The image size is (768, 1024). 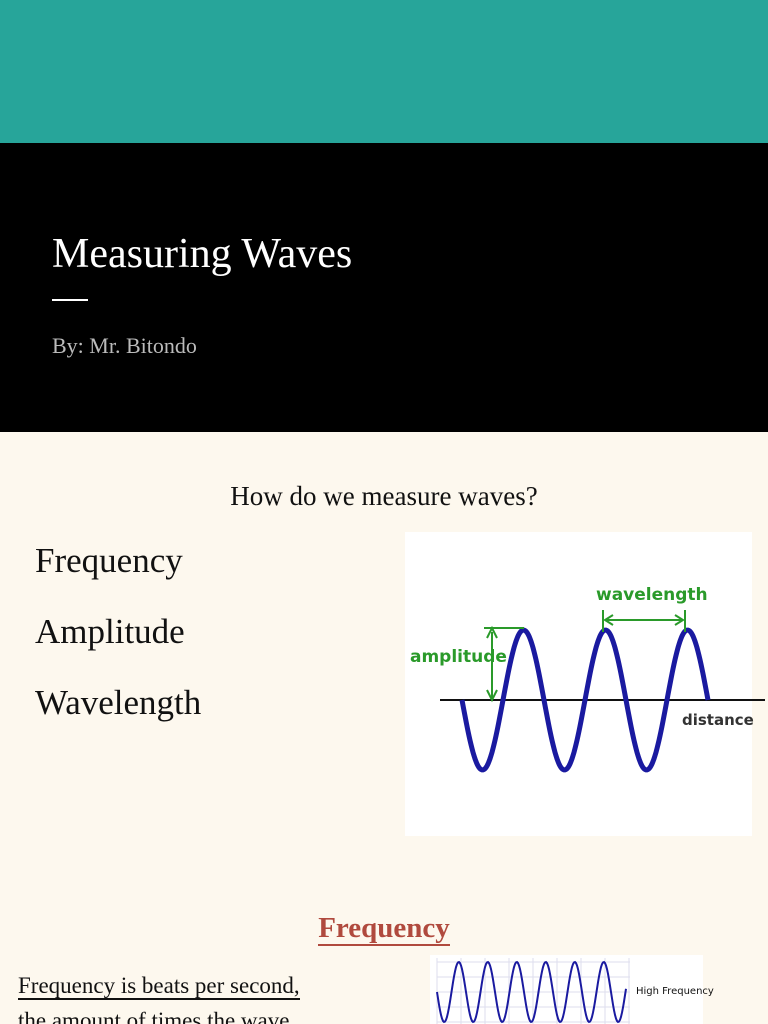 What do you see at coordinates (652, 595) in the screenshot?
I see `wavelength-label: wavelength` at bounding box center [652, 595].